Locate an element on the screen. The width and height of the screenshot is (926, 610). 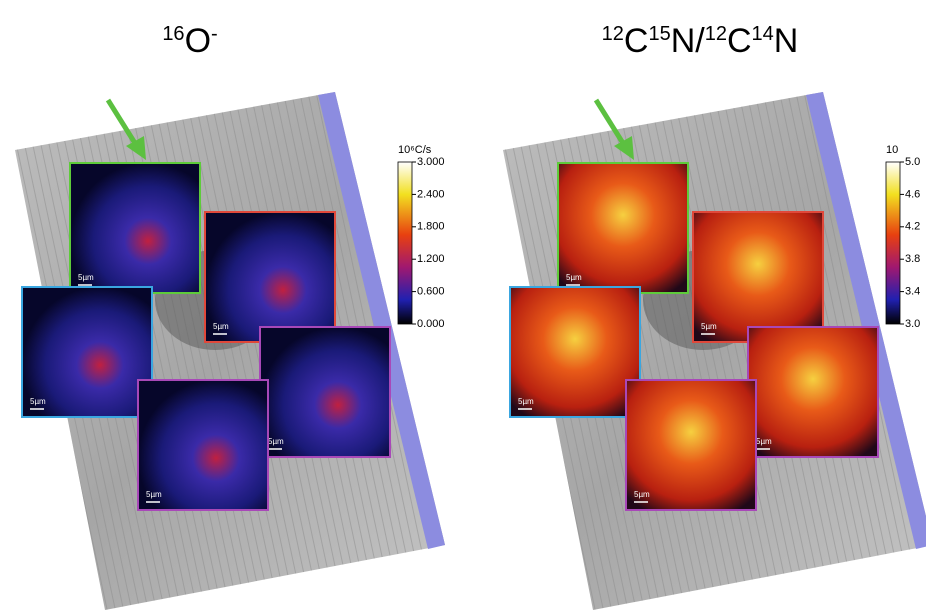
colorbar-tick-label: 3.0 is located at coordinates (912, 324).